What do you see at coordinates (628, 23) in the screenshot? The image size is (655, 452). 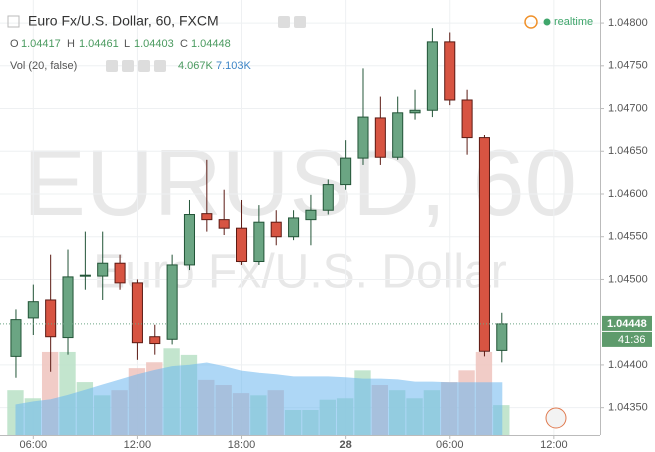 I see `y-tick-label: 1.04800` at bounding box center [628, 23].